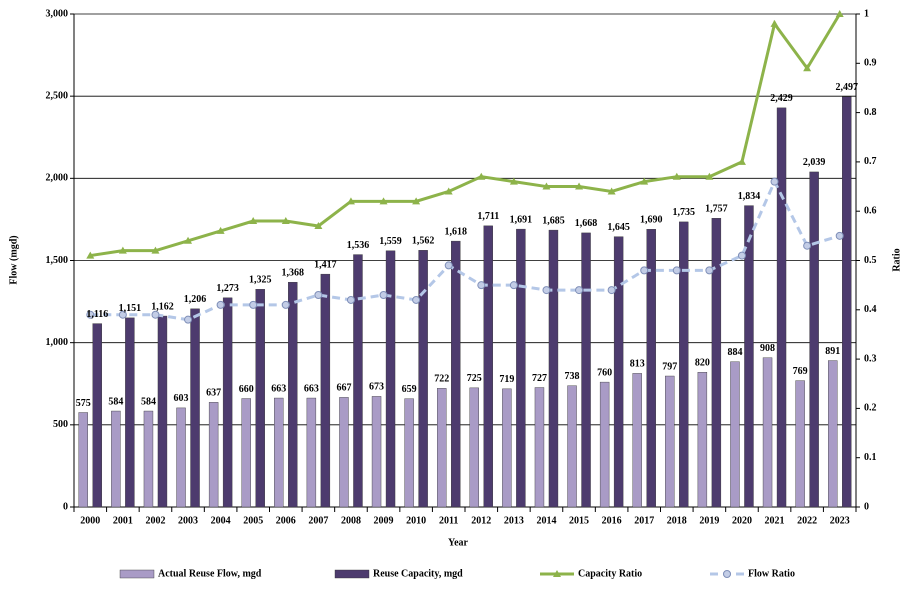 The height and width of the screenshot is (595, 912). I want to click on x-tick-label: 2011, so click(448, 520).